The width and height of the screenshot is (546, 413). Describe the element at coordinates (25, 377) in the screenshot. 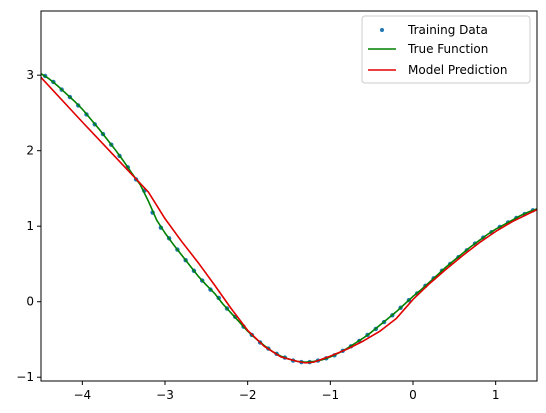

I see `y-tick-label: −1` at that location.